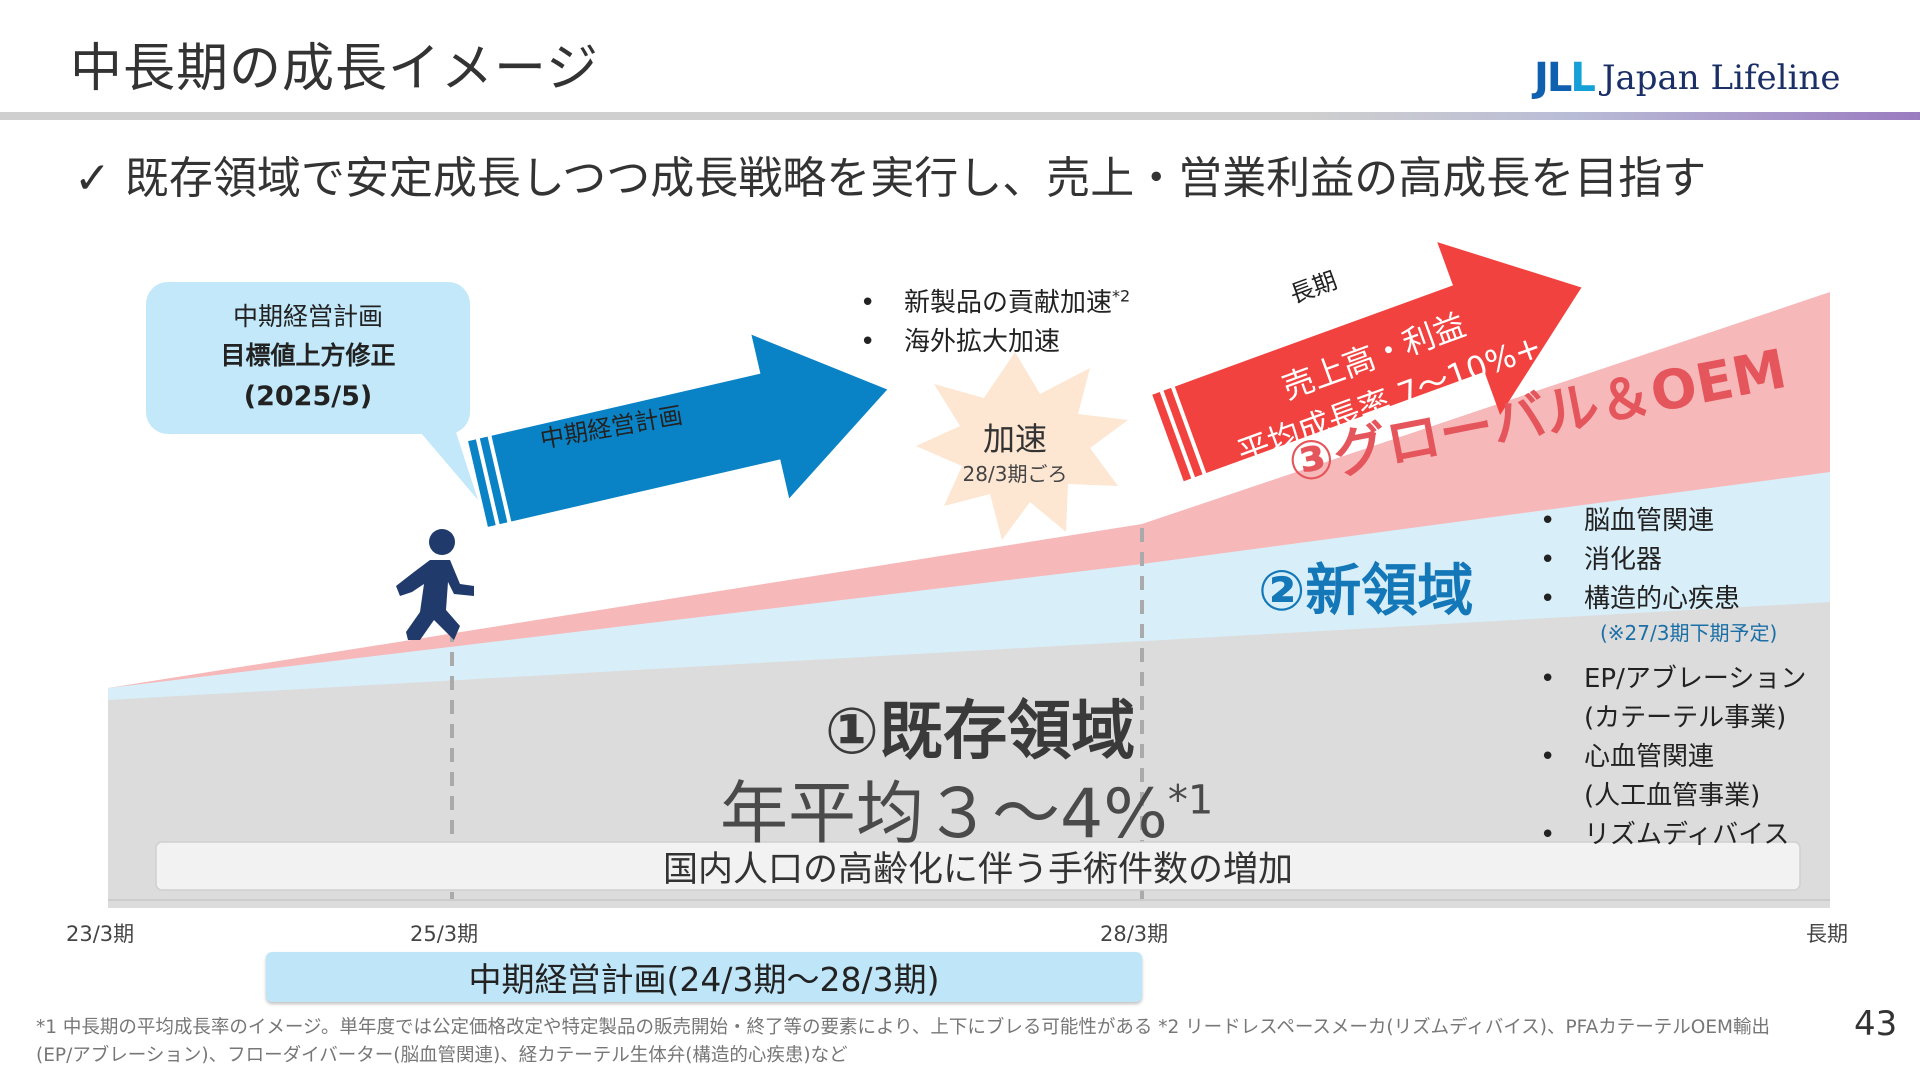  Describe the element at coordinates (995, 302) in the screenshot. I see `accel-bullet-1: • 新製品の貢献加速*2` at that location.